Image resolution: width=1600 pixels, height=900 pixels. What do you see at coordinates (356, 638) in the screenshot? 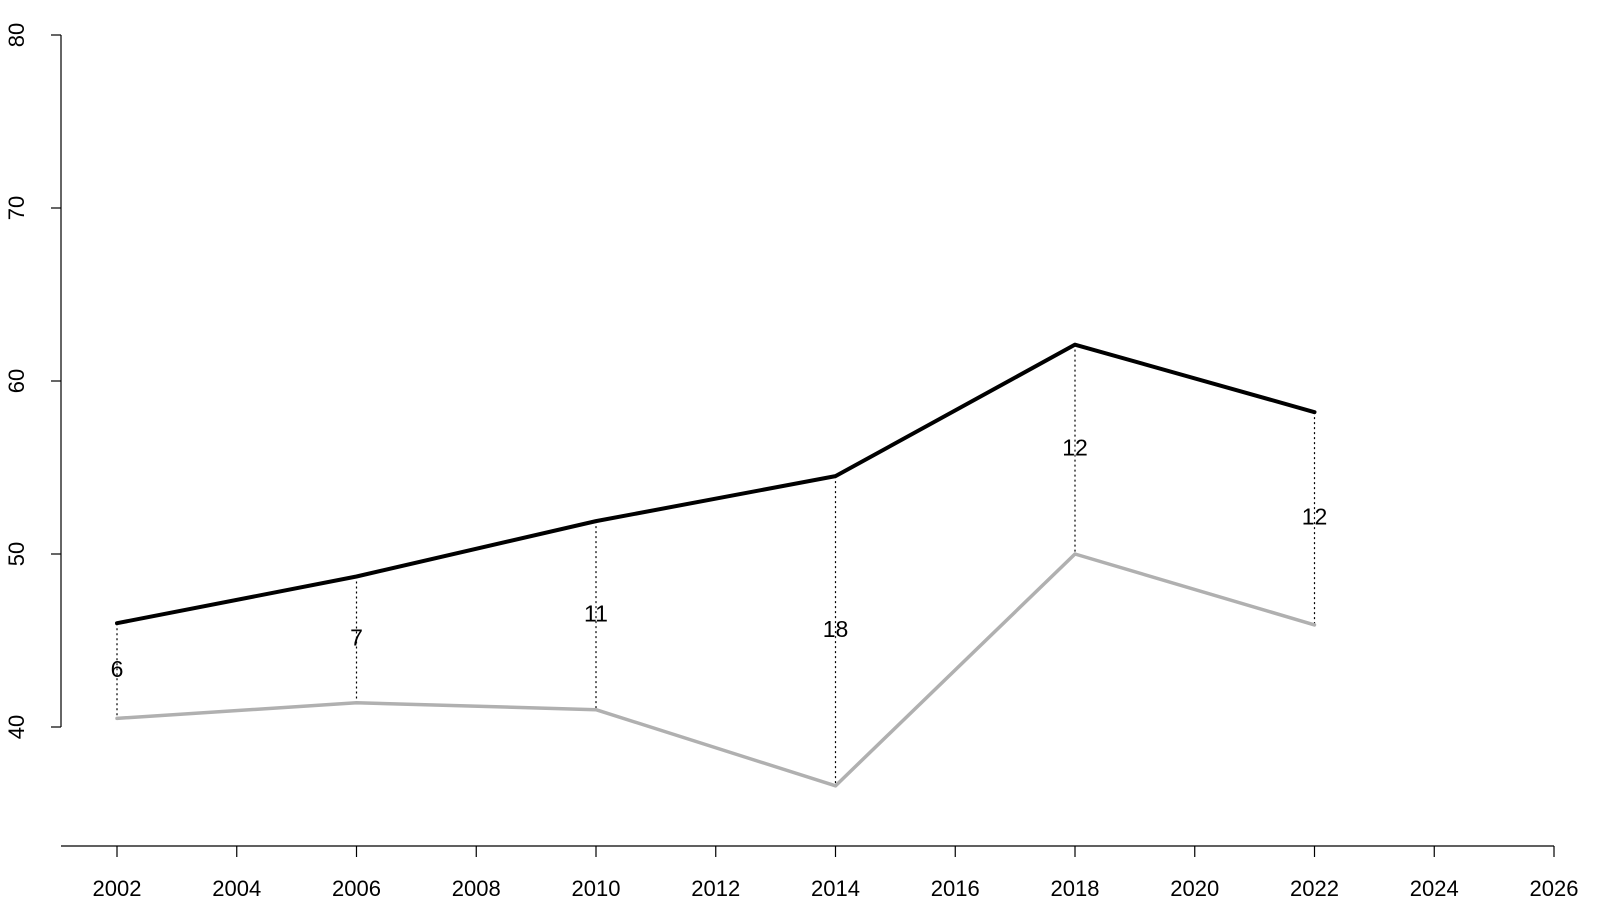
I see `gap-label: 7` at bounding box center [356, 638].